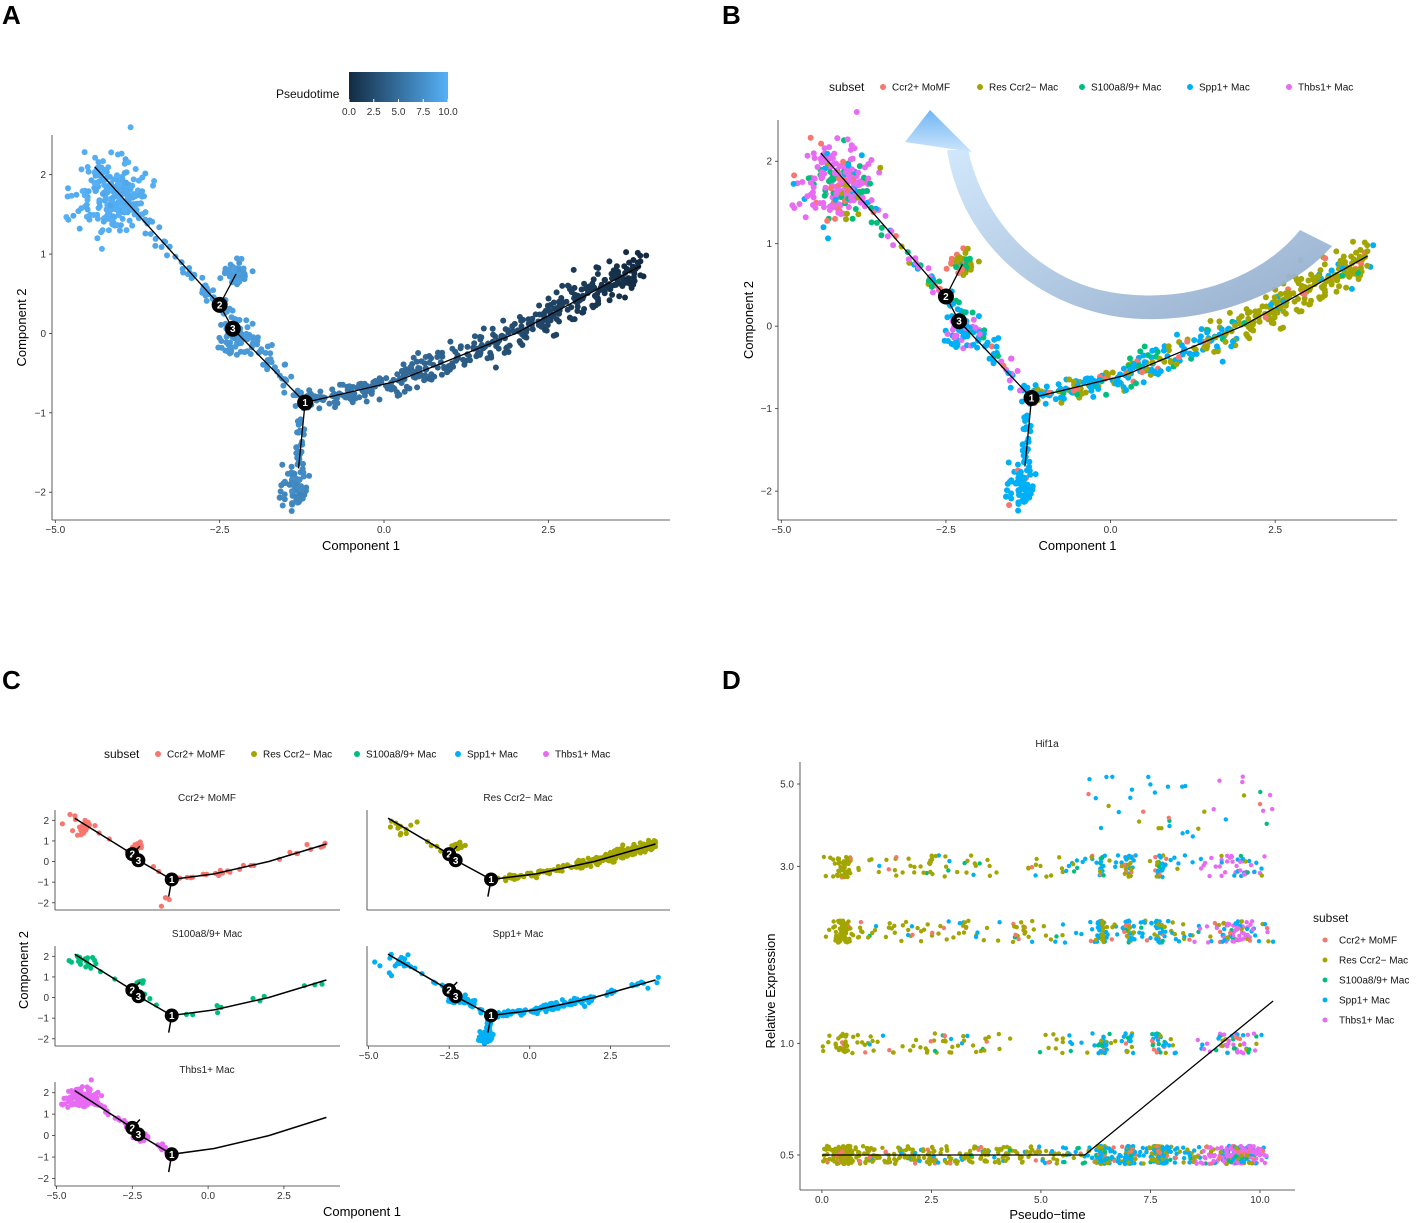 The height and width of the screenshot is (1223, 1417). Describe the element at coordinates (769, 244) in the screenshot. I see `panel-b-y-tick-label: 1` at that location.